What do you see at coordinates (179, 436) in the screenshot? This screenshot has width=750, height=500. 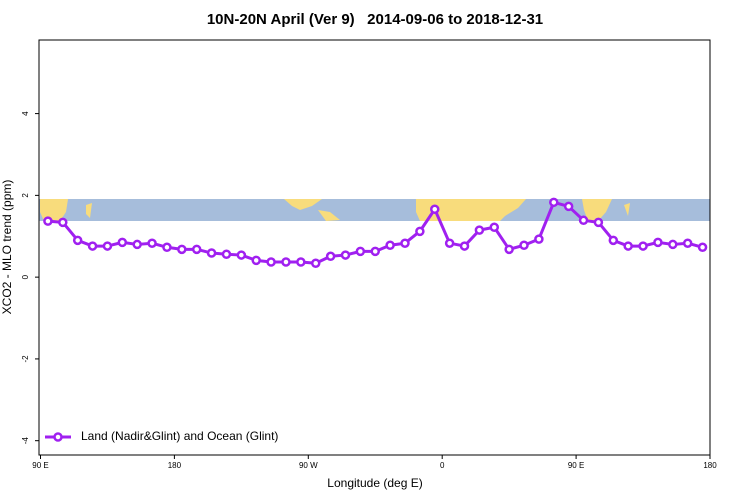 I see `legend-label: Land (Nadir&Glint) and Ocean (Glint)` at bounding box center [179, 436].